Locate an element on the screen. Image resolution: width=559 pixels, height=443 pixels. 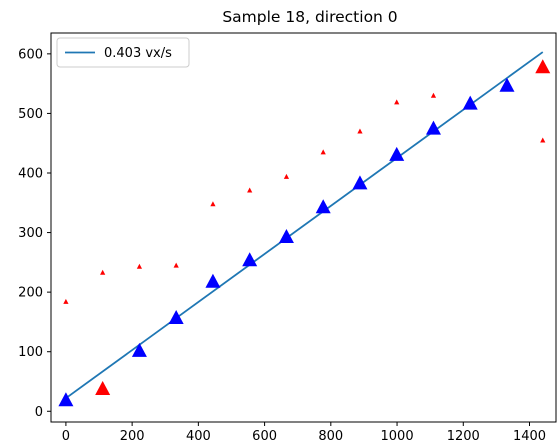
chart-title: Sample 18, direction 0 is located at coordinates (309, 17).